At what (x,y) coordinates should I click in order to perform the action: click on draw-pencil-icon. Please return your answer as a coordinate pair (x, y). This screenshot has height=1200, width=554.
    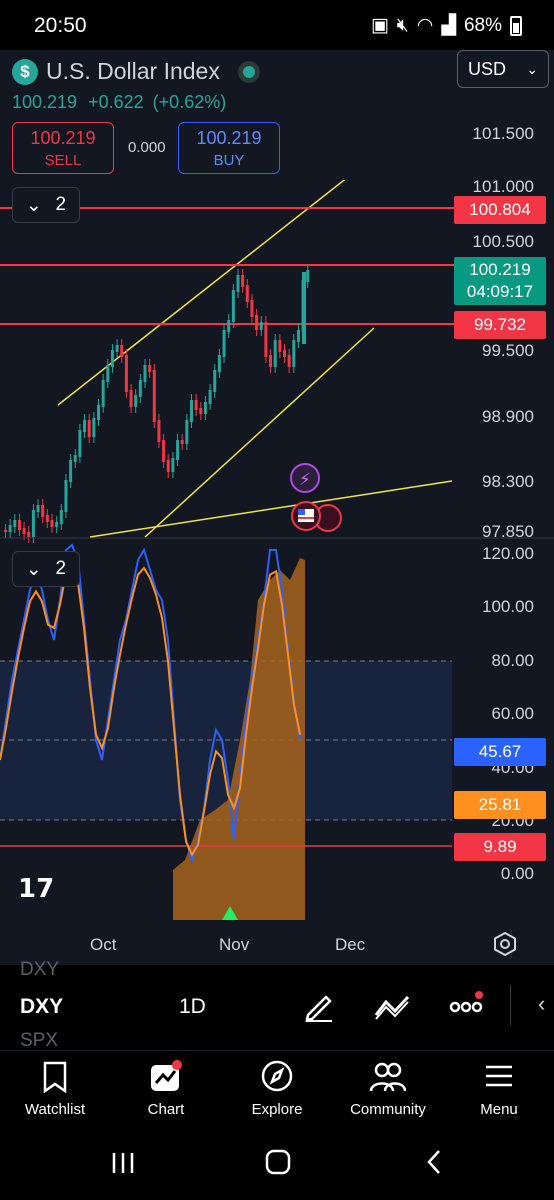
    Looking at the image, I should click on (319, 1006).